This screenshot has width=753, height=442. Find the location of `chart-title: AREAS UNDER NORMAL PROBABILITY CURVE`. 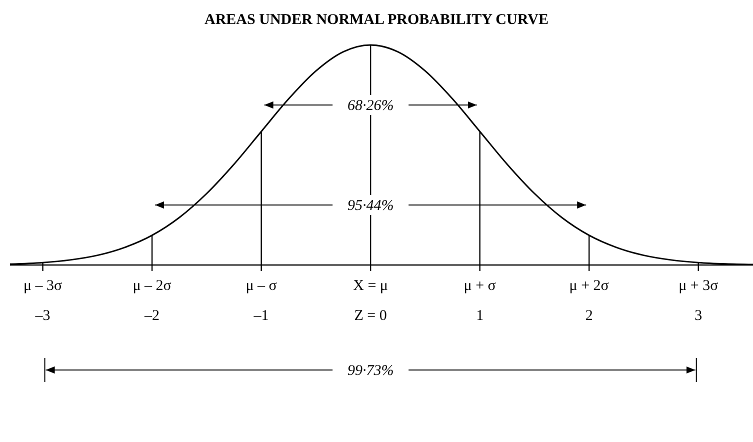

chart-title: AREAS UNDER NORMAL PROBABILITY CURVE is located at coordinates (376, 20).